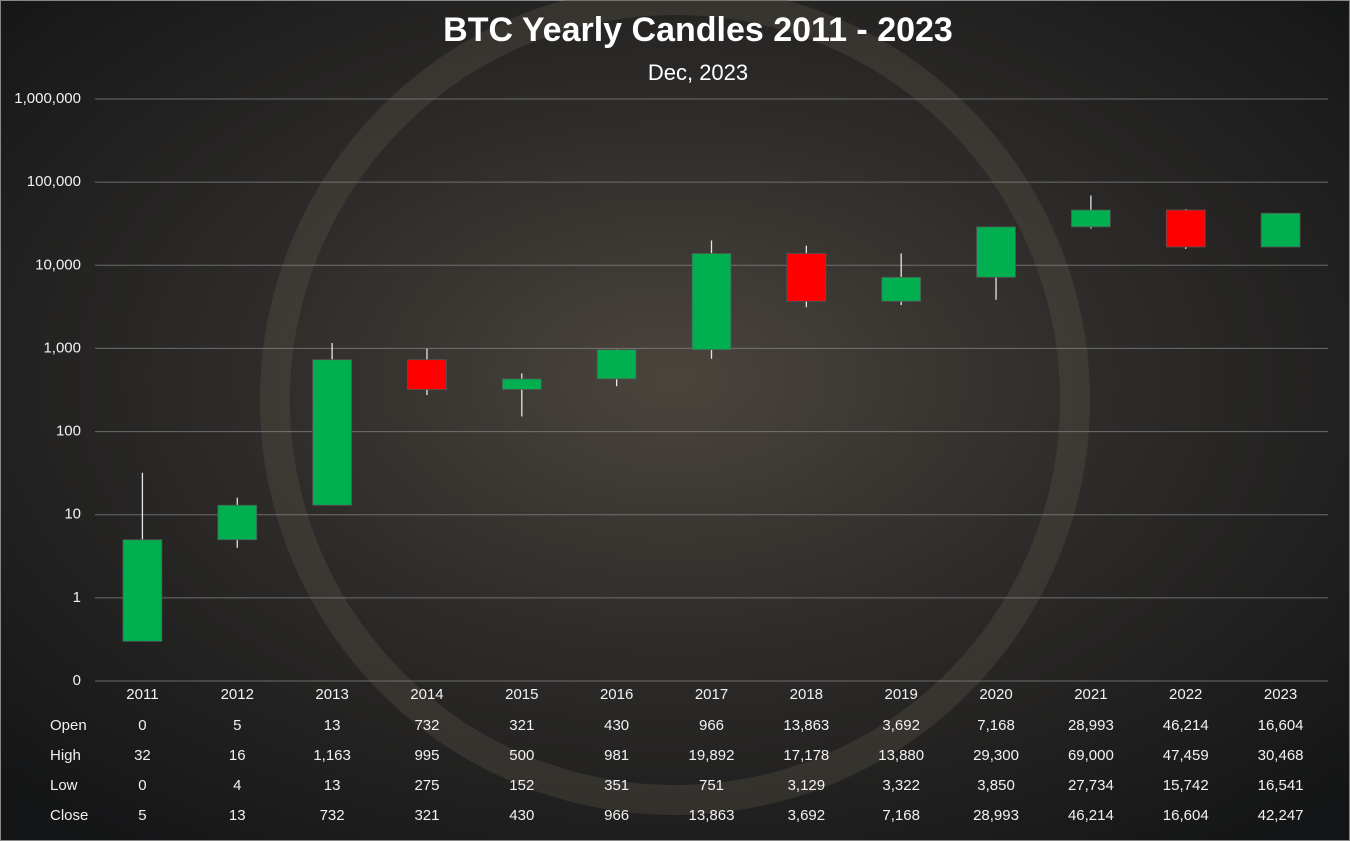 Image resolution: width=1350 pixels, height=841 pixels. I want to click on table-cell: 3,322, so click(901, 785).